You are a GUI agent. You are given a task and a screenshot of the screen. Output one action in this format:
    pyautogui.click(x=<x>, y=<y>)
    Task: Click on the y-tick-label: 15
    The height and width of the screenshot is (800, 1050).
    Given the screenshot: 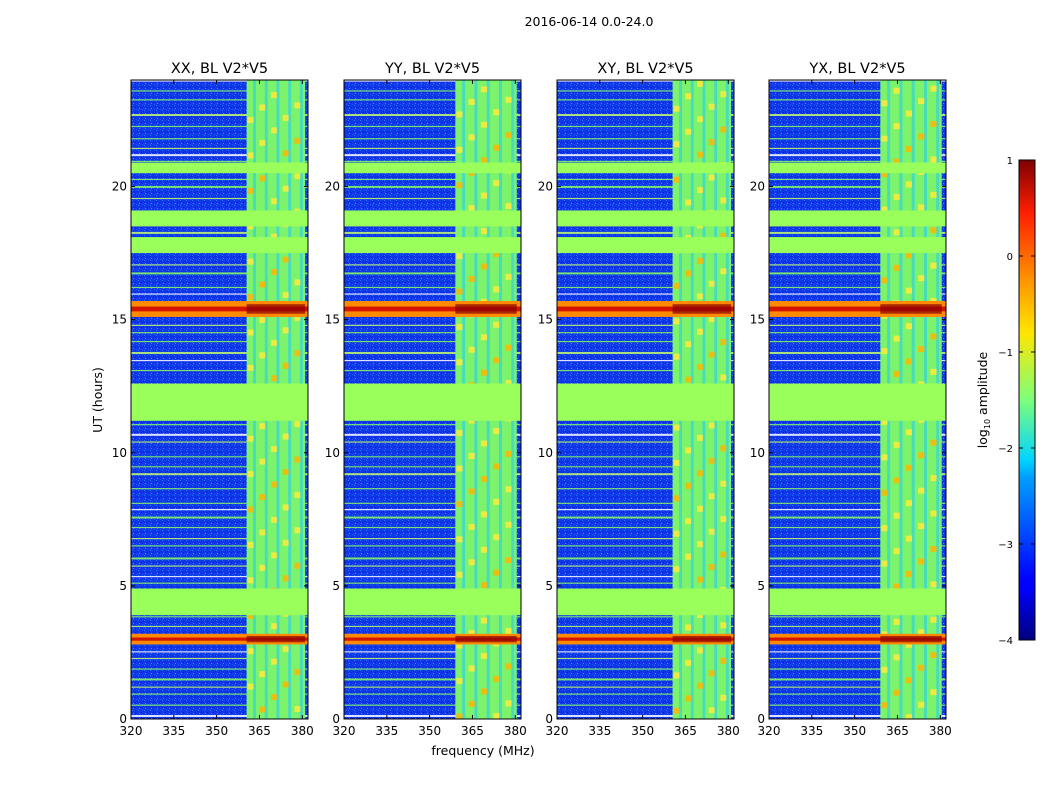 What is the action you would take?
    pyautogui.click(x=545, y=320)
    